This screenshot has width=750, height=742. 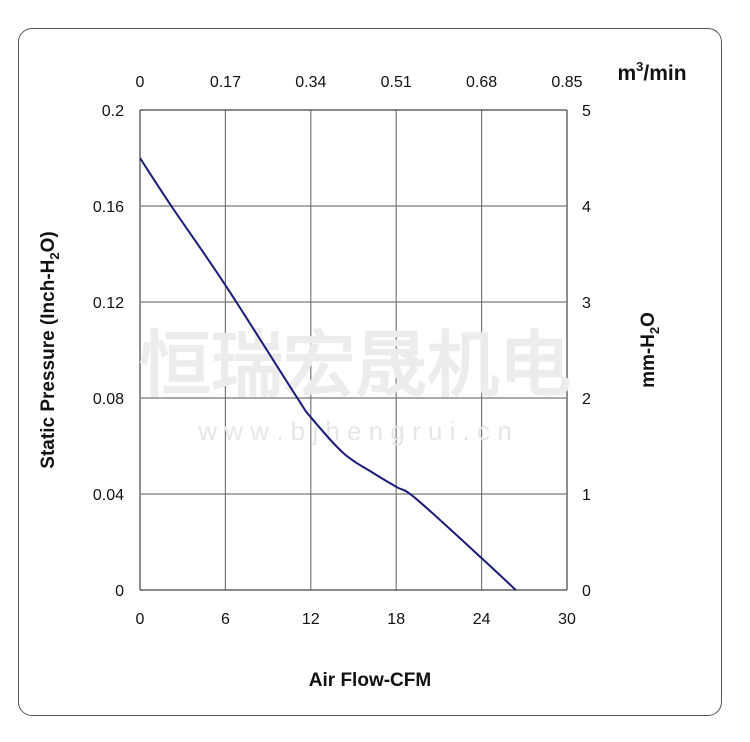 I want to click on top-x-tick-label: 0.68, so click(x=481, y=82).